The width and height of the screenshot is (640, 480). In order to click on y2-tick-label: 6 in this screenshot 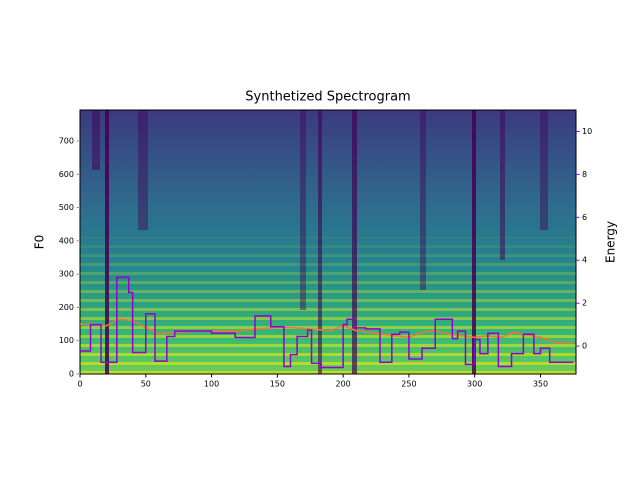, I will do `click(584, 217)`.